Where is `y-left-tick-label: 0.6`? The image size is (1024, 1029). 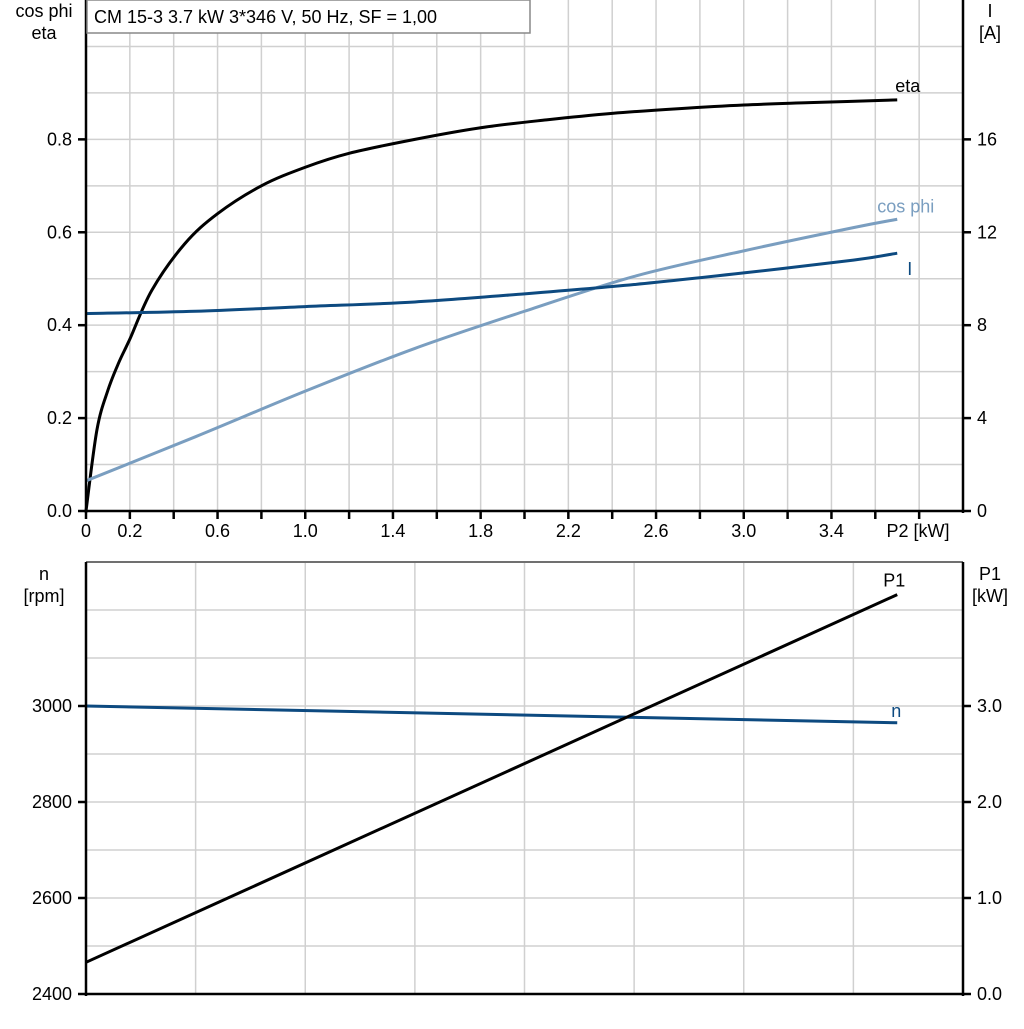
y-left-tick-label: 0.6 is located at coordinates (59, 232).